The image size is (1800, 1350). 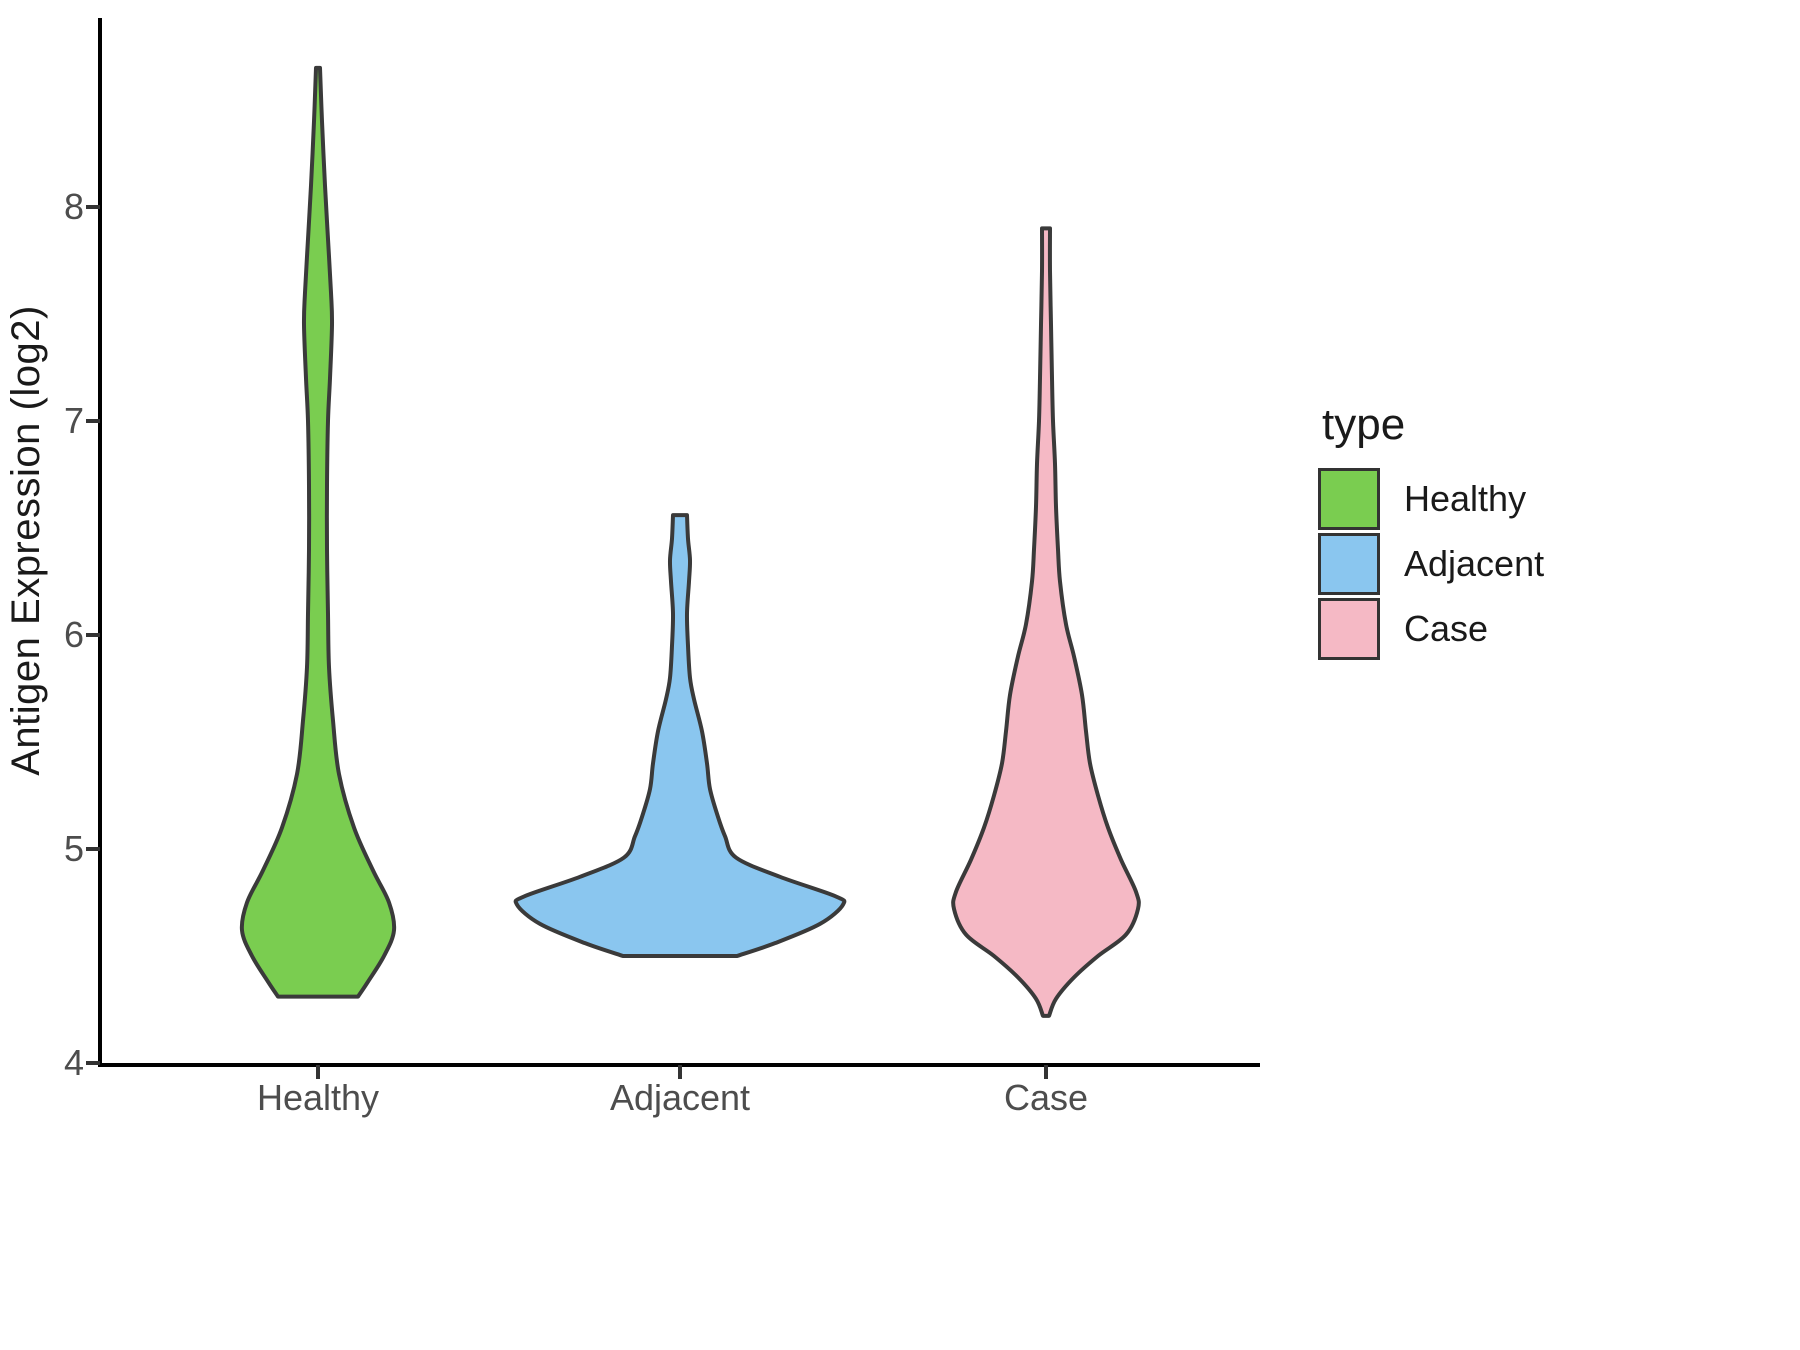 What do you see at coordinates (318, 532) in the screenshot?
I see `violin-healthy` at bounding box center [318, 532].